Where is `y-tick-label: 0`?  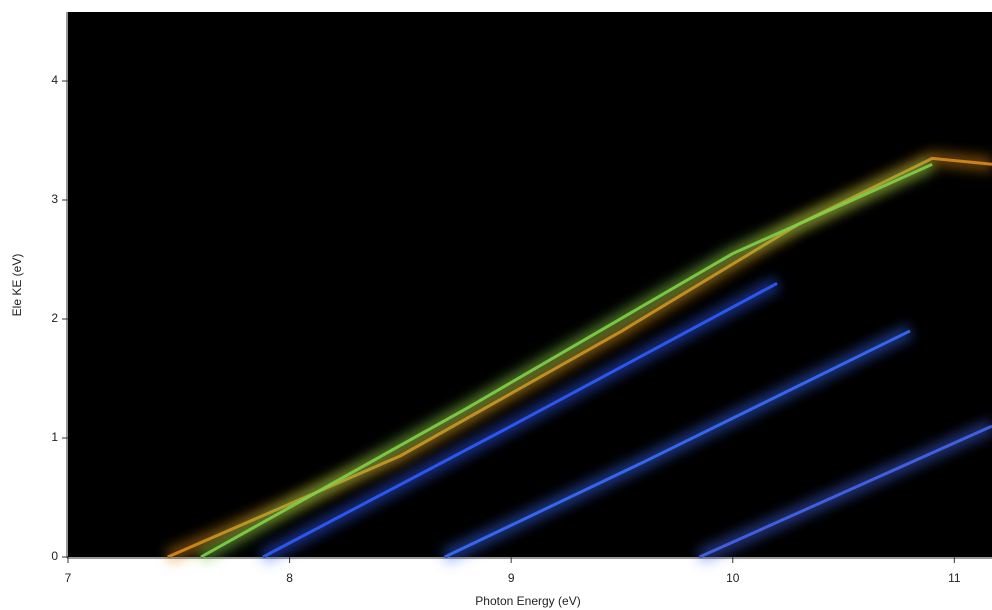 y-tick-label: 0 is located at coordinates (54, 556).